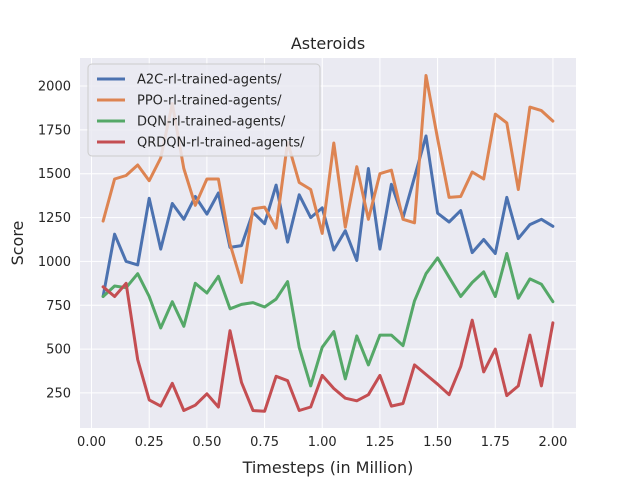 This screenshot has width=640, height=480. Describe the element at coordinates (552, 442) in the screenshot. I see `x-tick-label: 2.00` at that location.